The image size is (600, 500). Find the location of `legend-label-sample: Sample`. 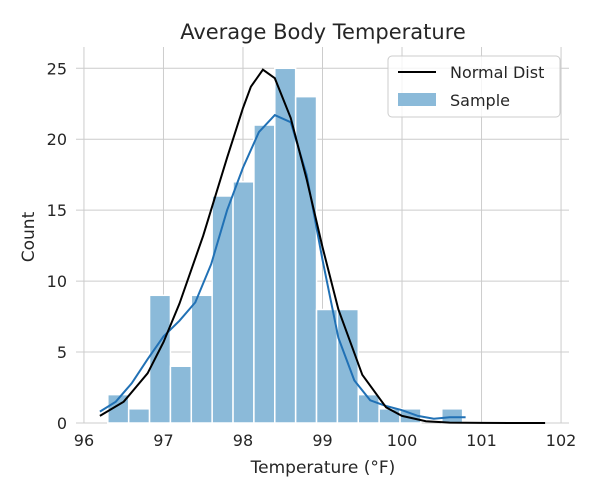

legend-label-sample: Sample is located at coordinates (480, 100).